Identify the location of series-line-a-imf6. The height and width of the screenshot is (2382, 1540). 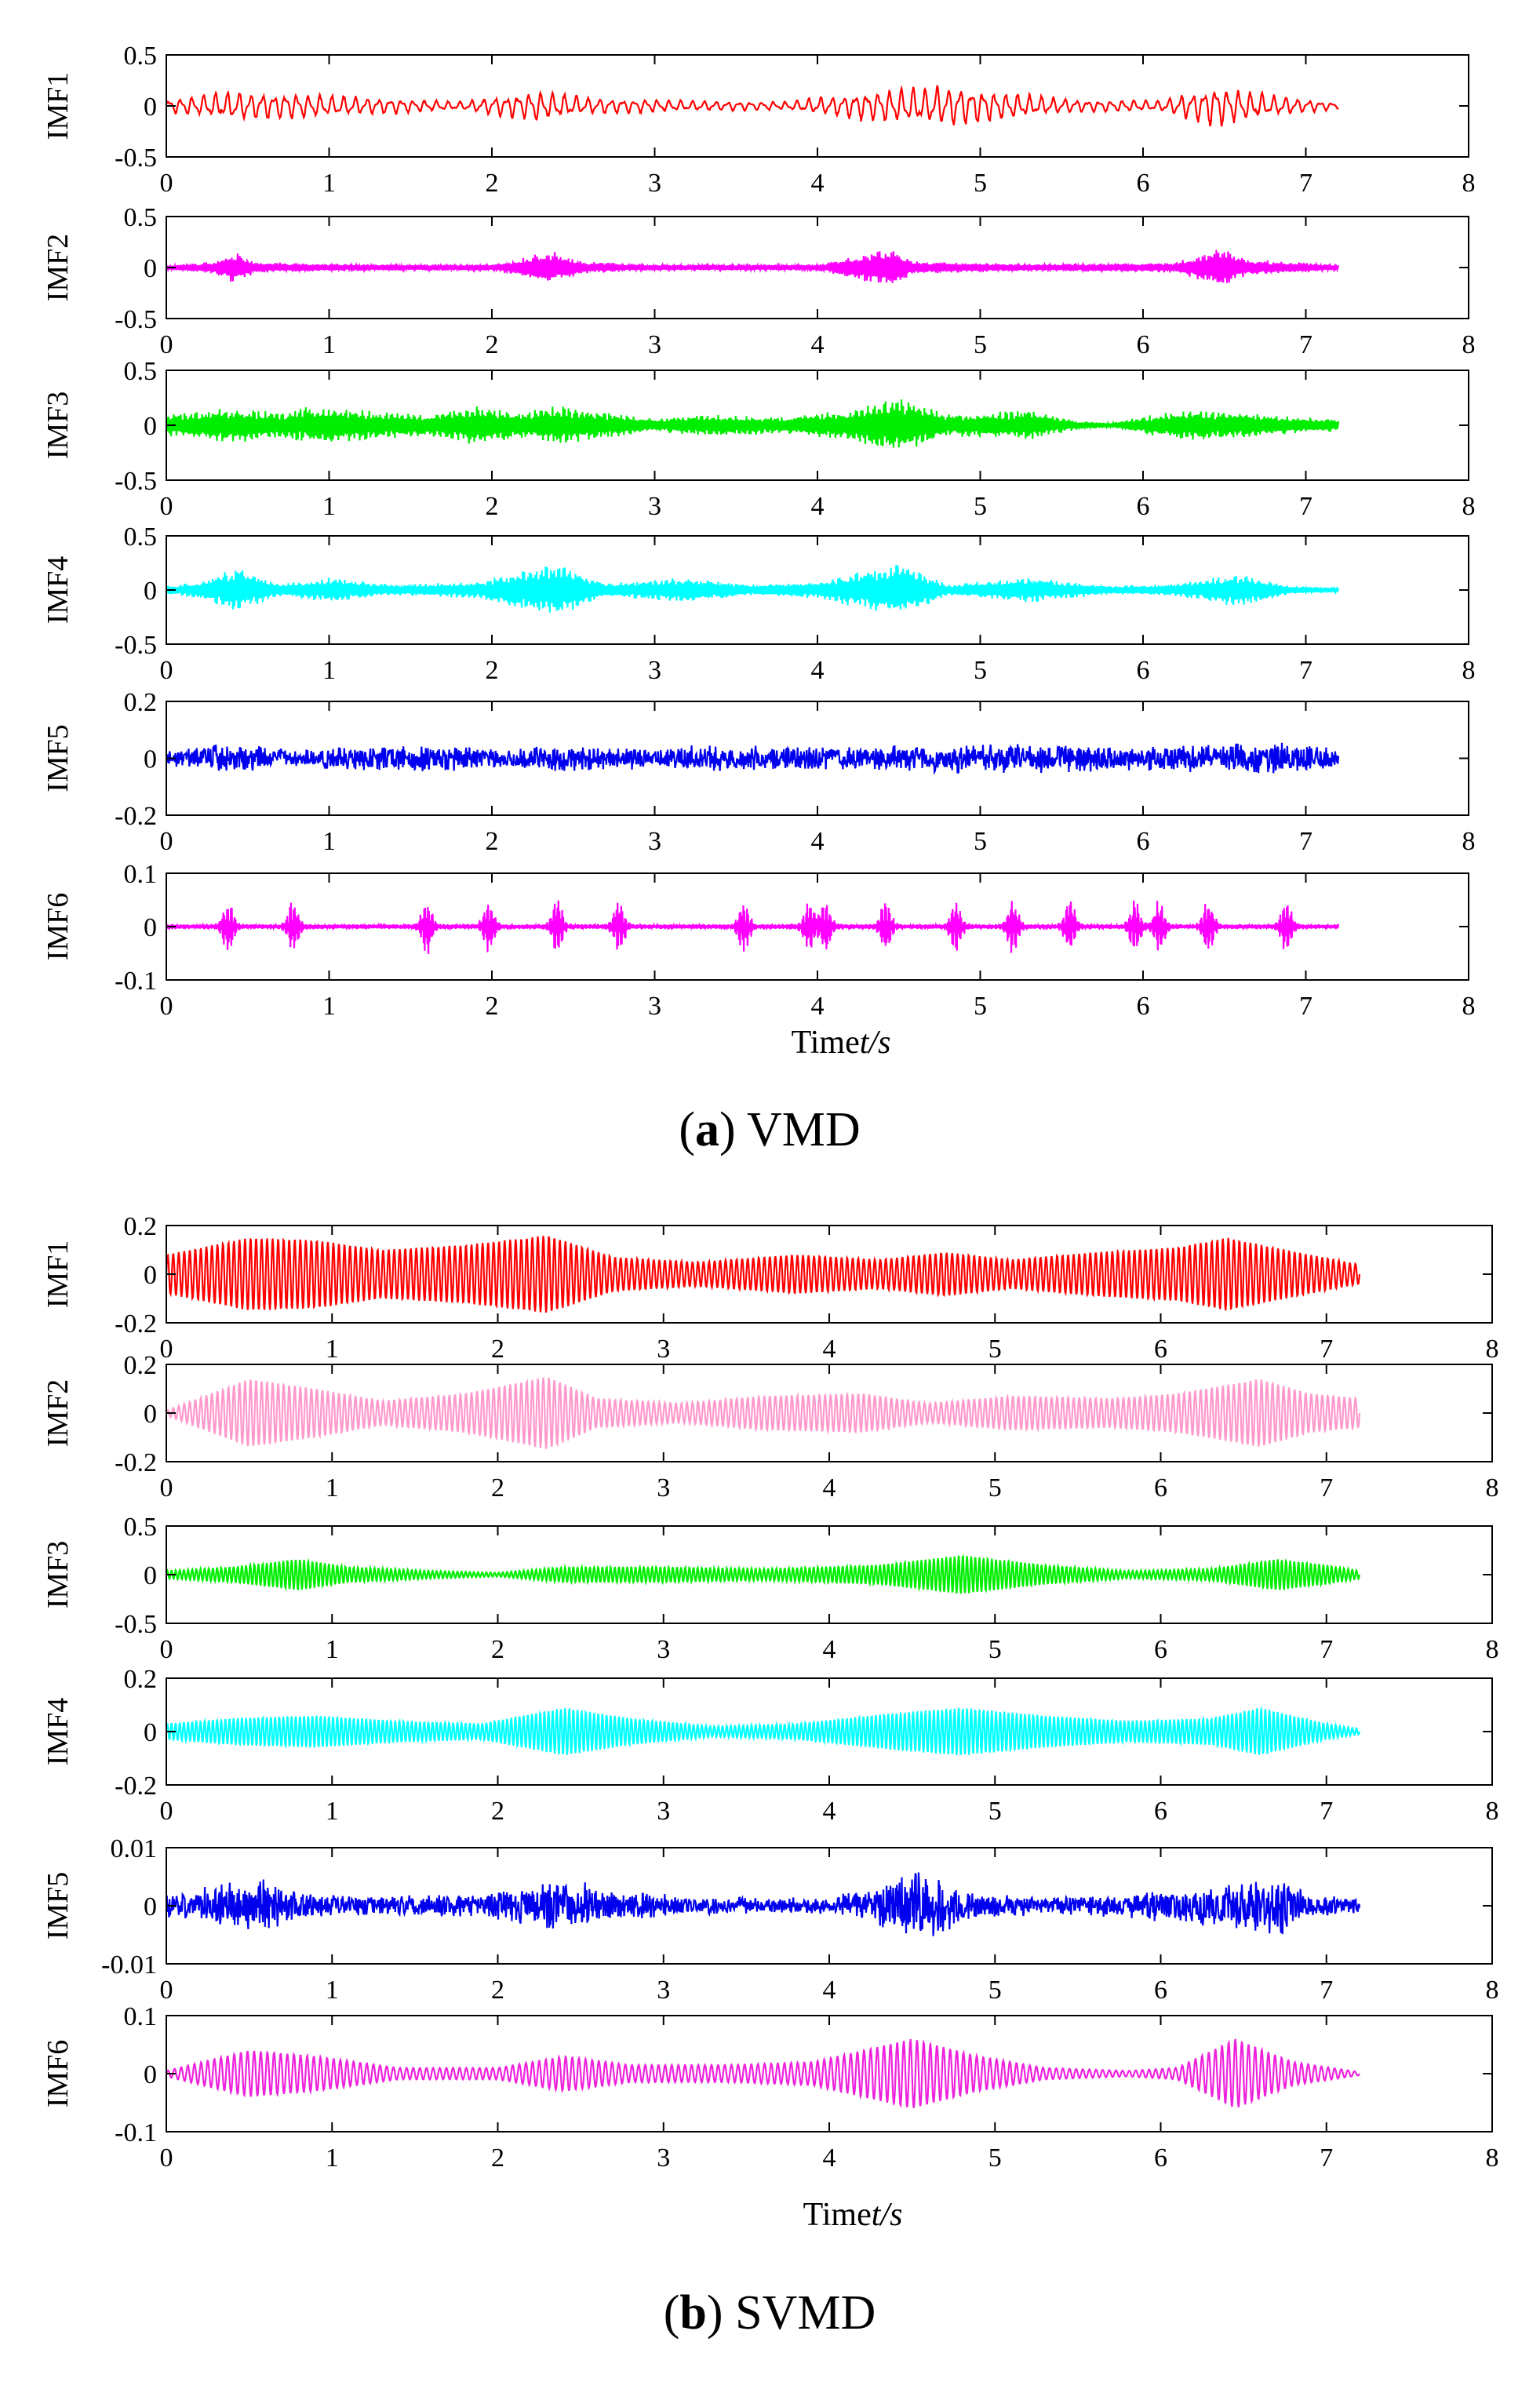
(753, 928).